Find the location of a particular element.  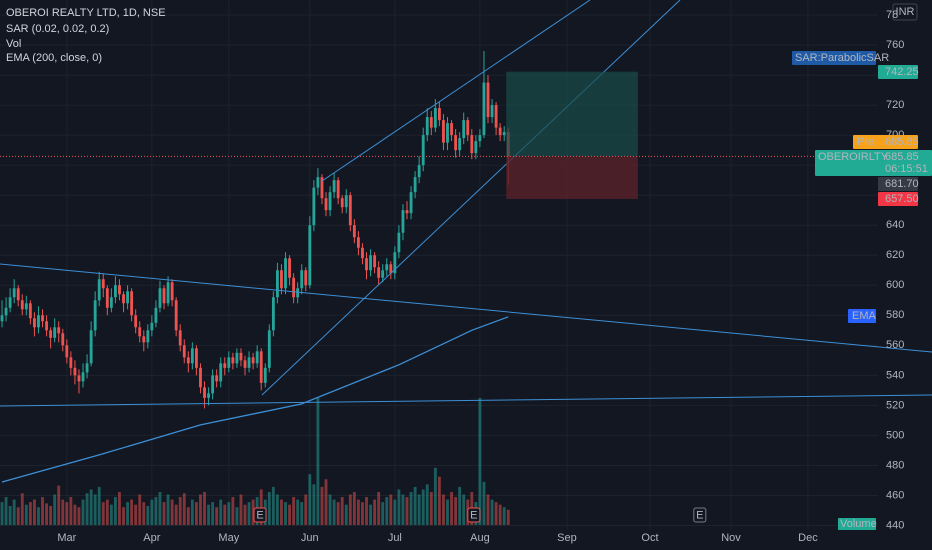

y-tick-label: 600 is located at coordinates (895, 285).